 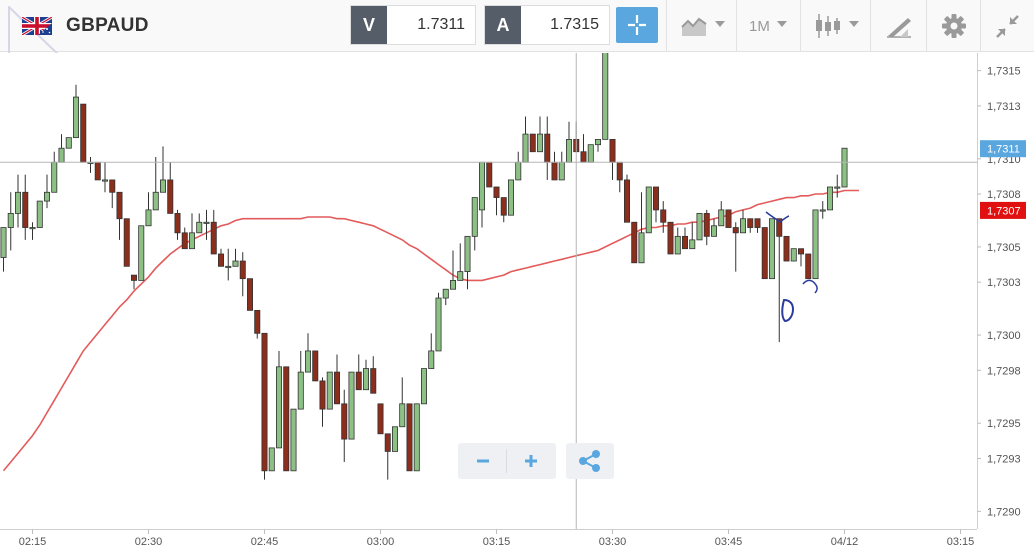 I want to click on x-tick-label: 02:45, so click(x=265, y=542).